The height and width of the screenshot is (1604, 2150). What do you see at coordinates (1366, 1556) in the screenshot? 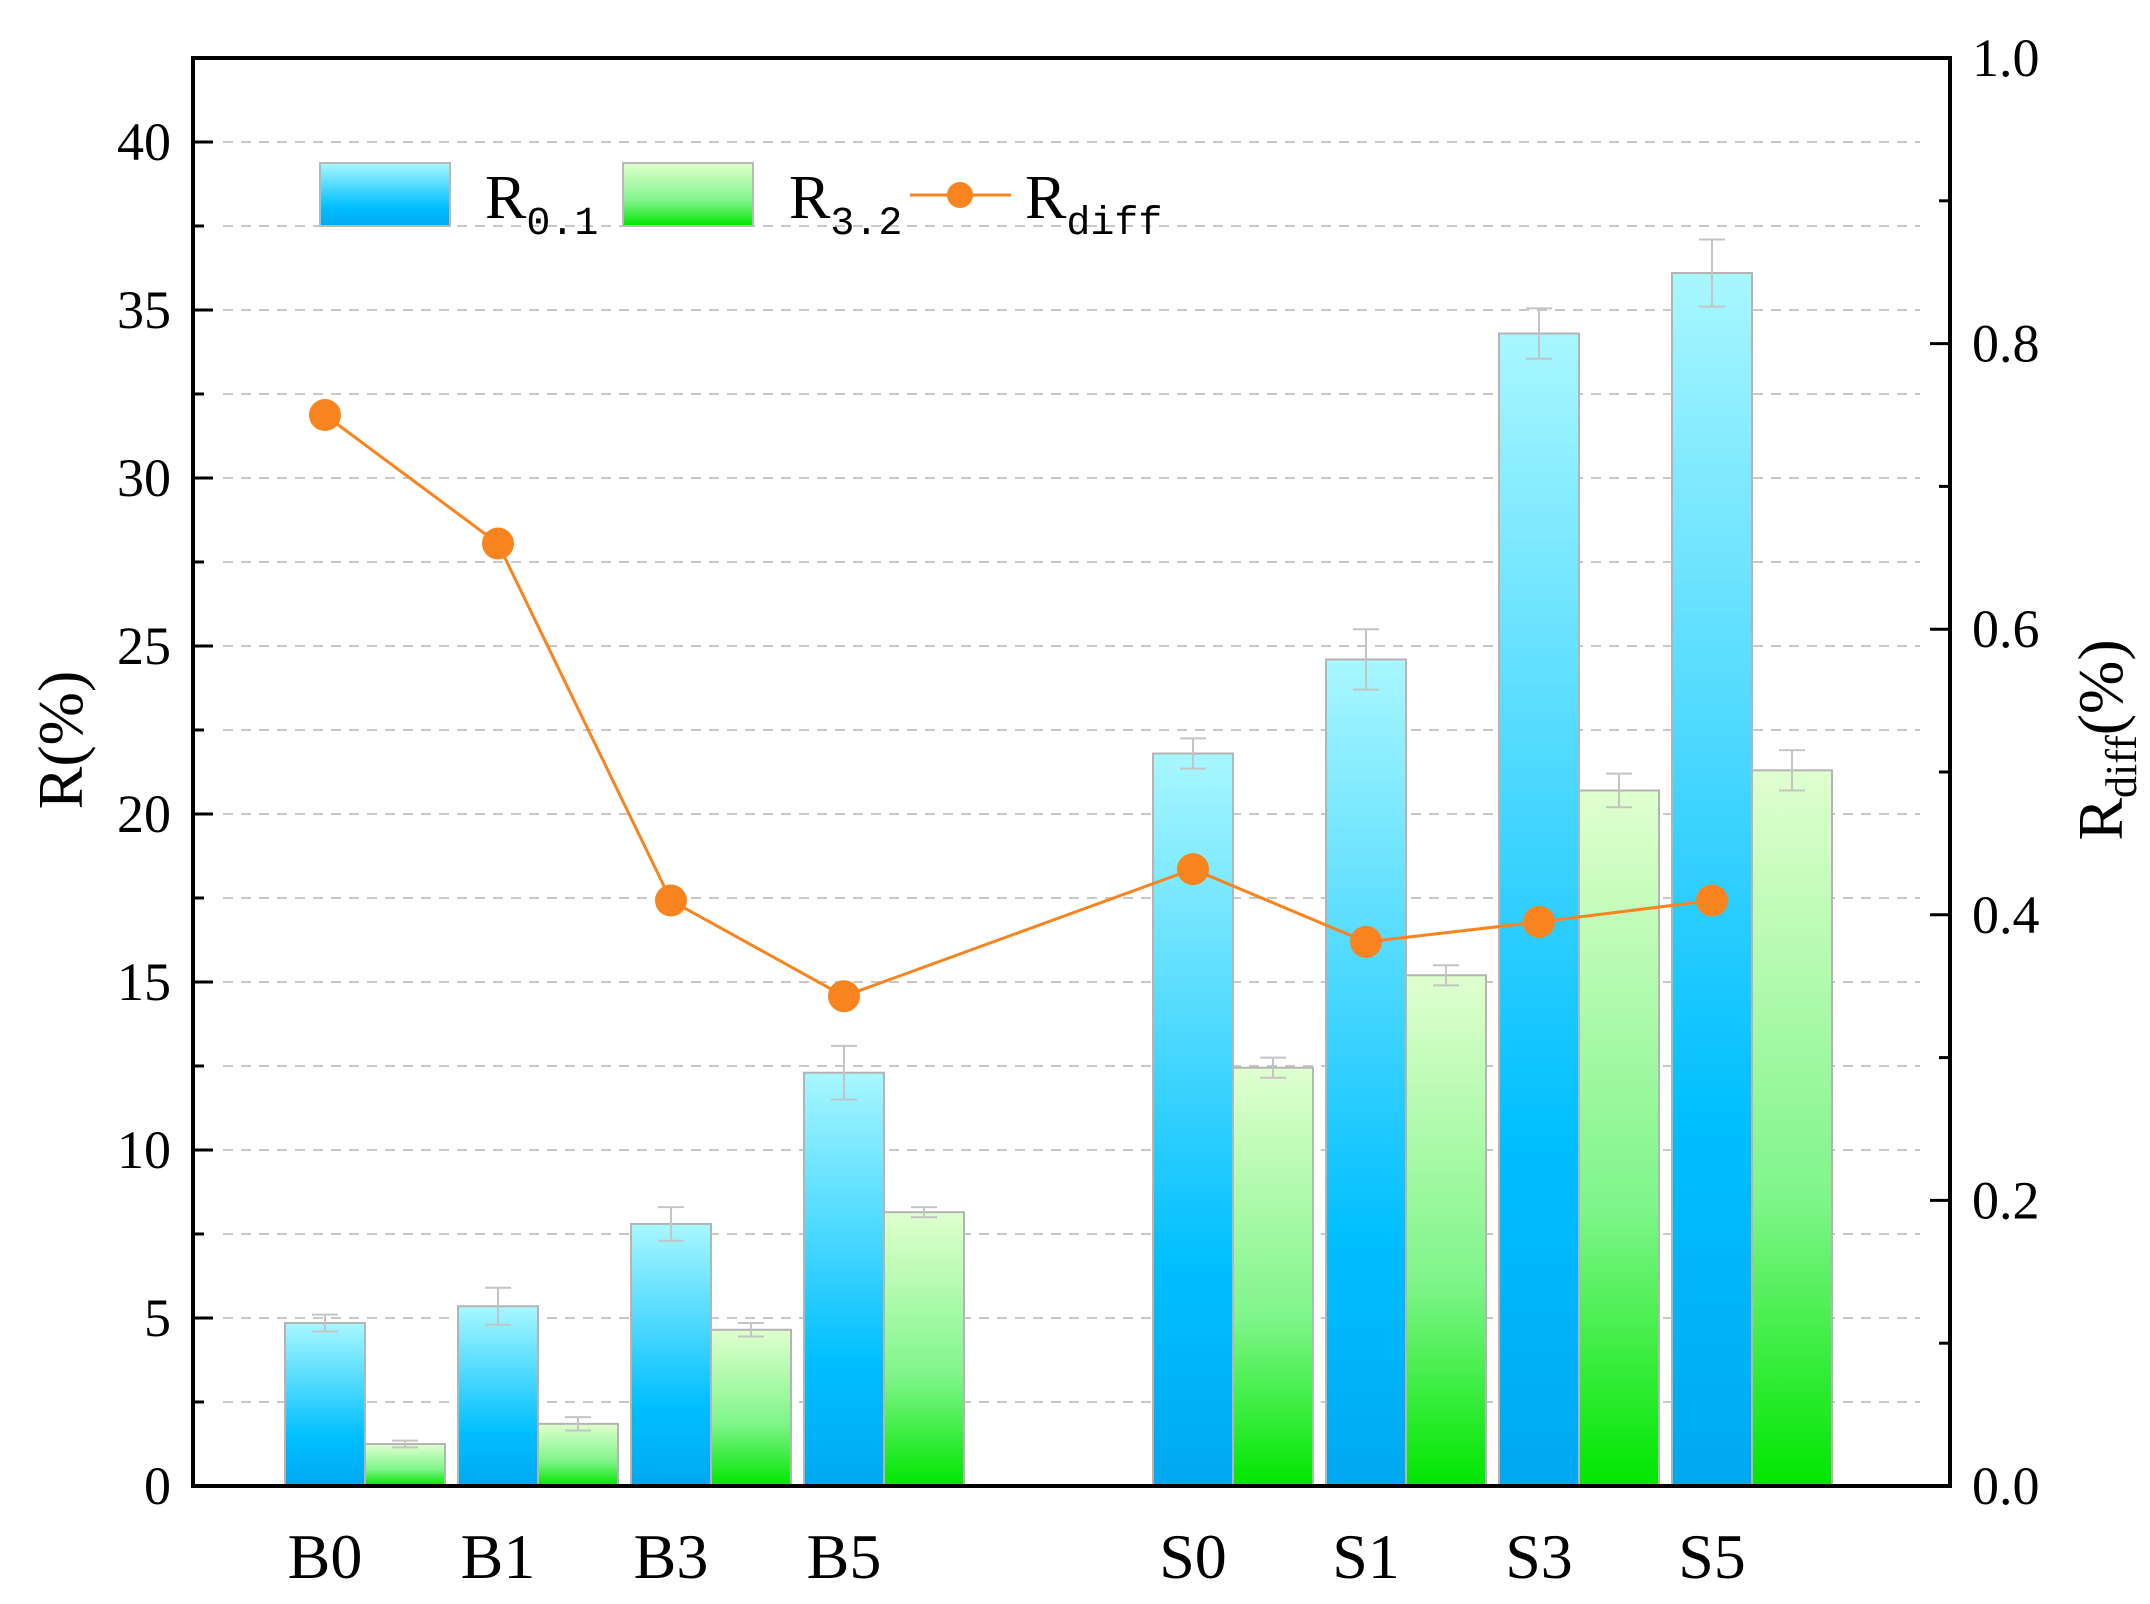
I see `category-label-S1: S1` at bounding box center [1366, 1556].